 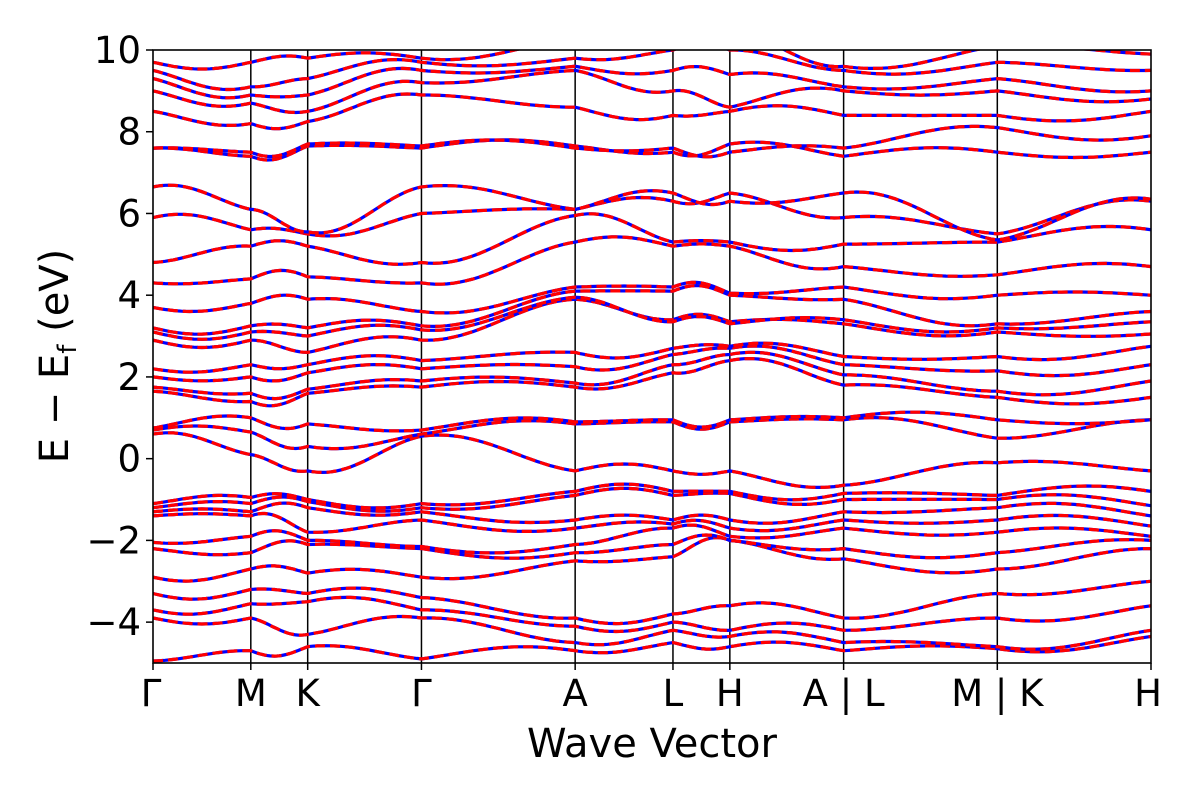 What do you see at coordinates (113, 540) in the screenshot?
I see `y-tick-label-1: −2` at bounding box center [113, 540].